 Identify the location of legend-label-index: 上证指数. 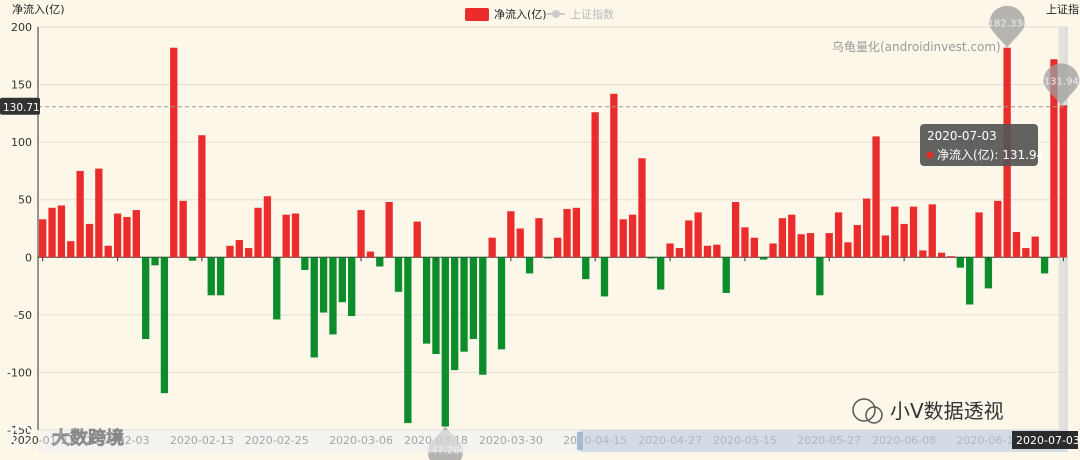
(592, 14).